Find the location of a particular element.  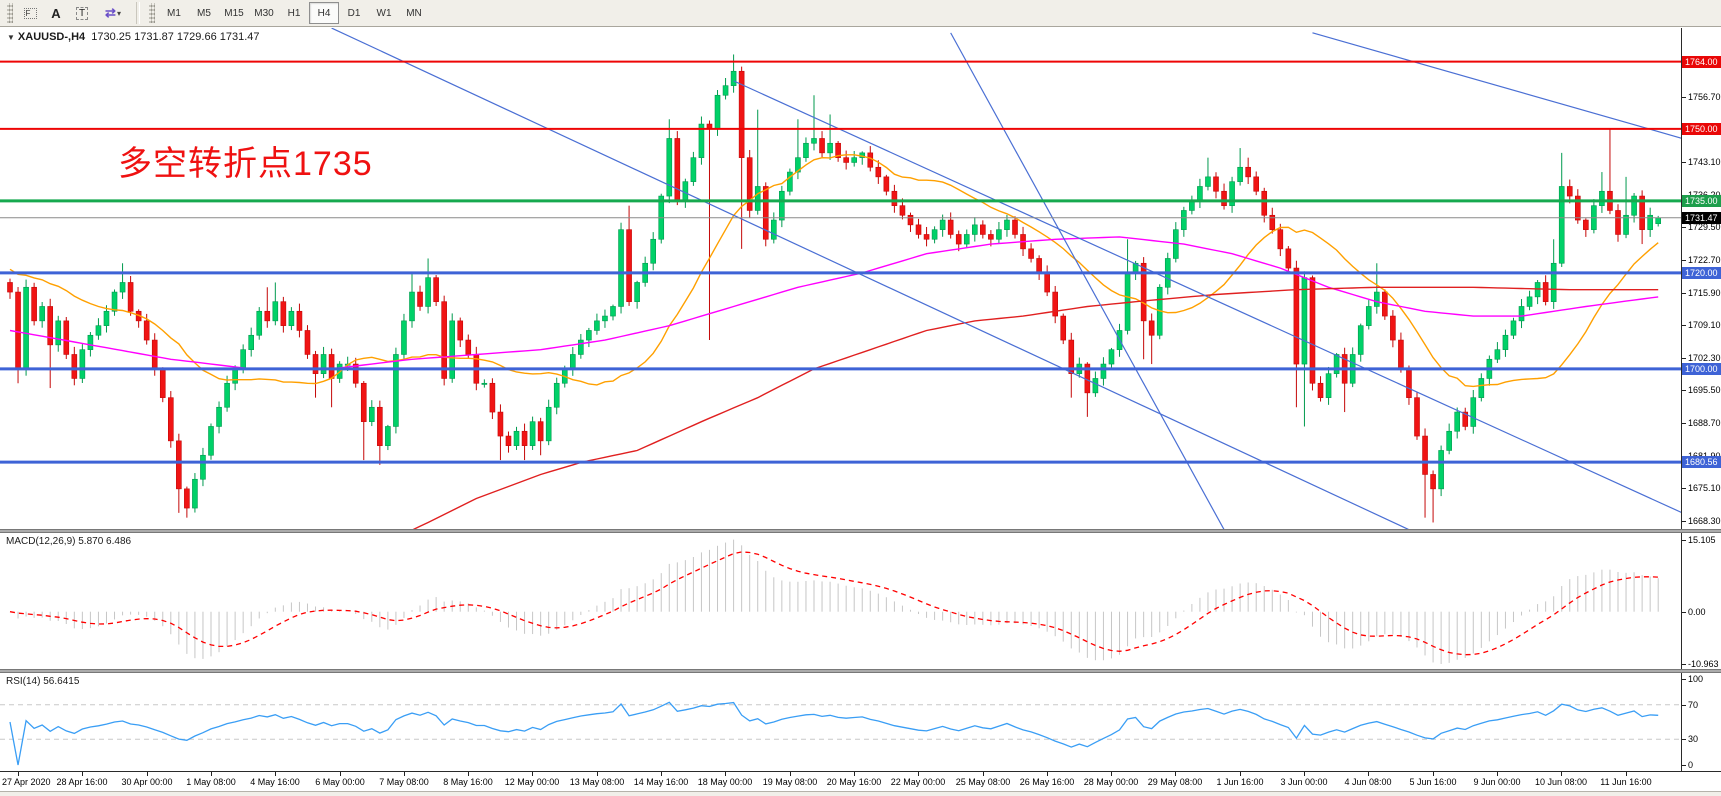

toolbar: F A T ⇄ ▾ M1 M5 M15 M30 H1 H4 D1 W1 MN is located at coordinates (860, 13).